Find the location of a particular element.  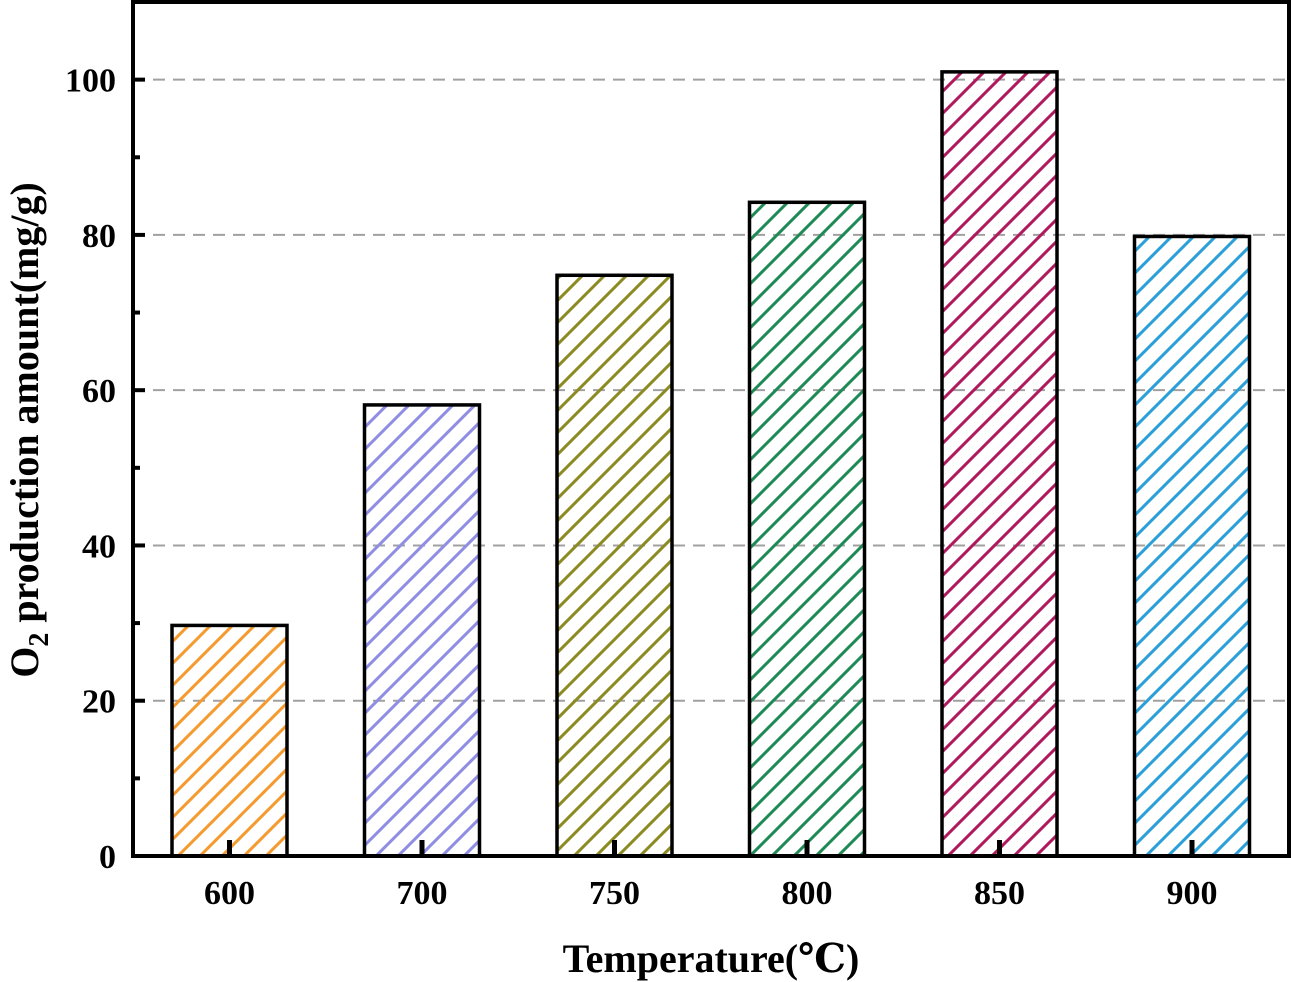

y-tick-label: 40 is located at coordinates (99, 546).